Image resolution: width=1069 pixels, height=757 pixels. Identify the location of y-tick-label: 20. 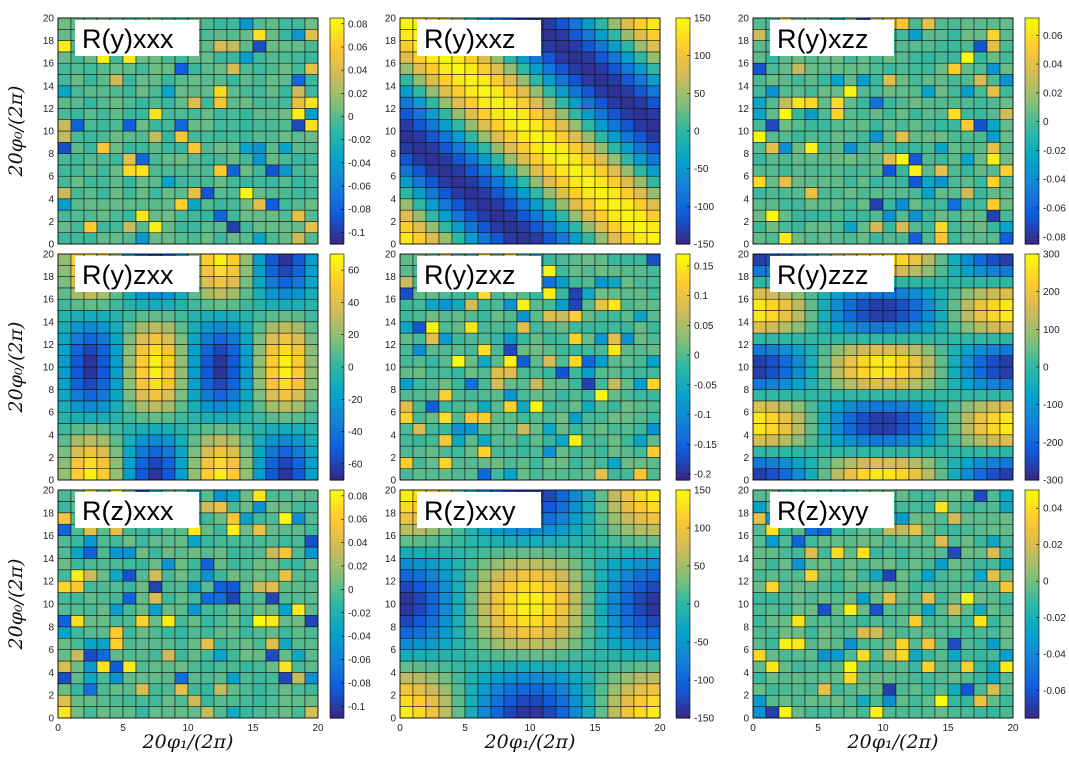
(744, 19).